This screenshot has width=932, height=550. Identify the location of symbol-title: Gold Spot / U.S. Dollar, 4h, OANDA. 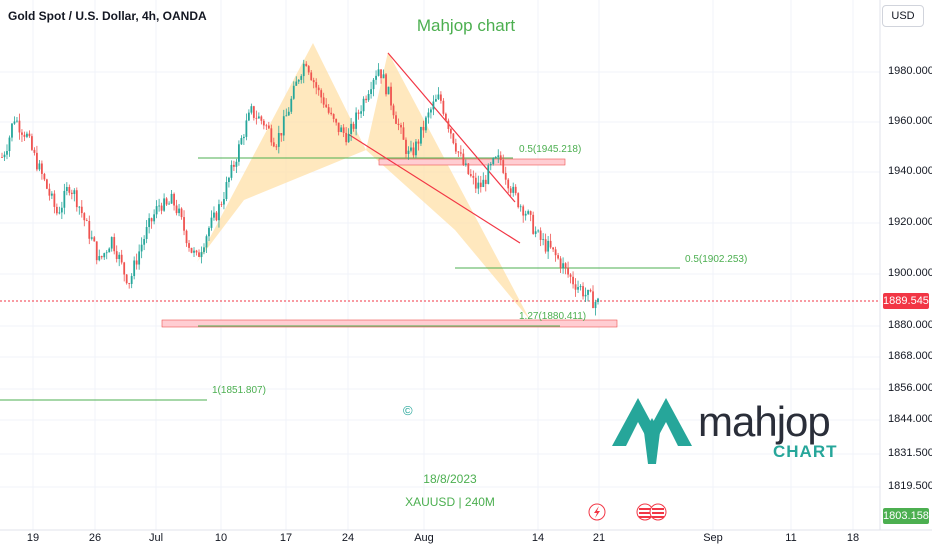
(107, 16).